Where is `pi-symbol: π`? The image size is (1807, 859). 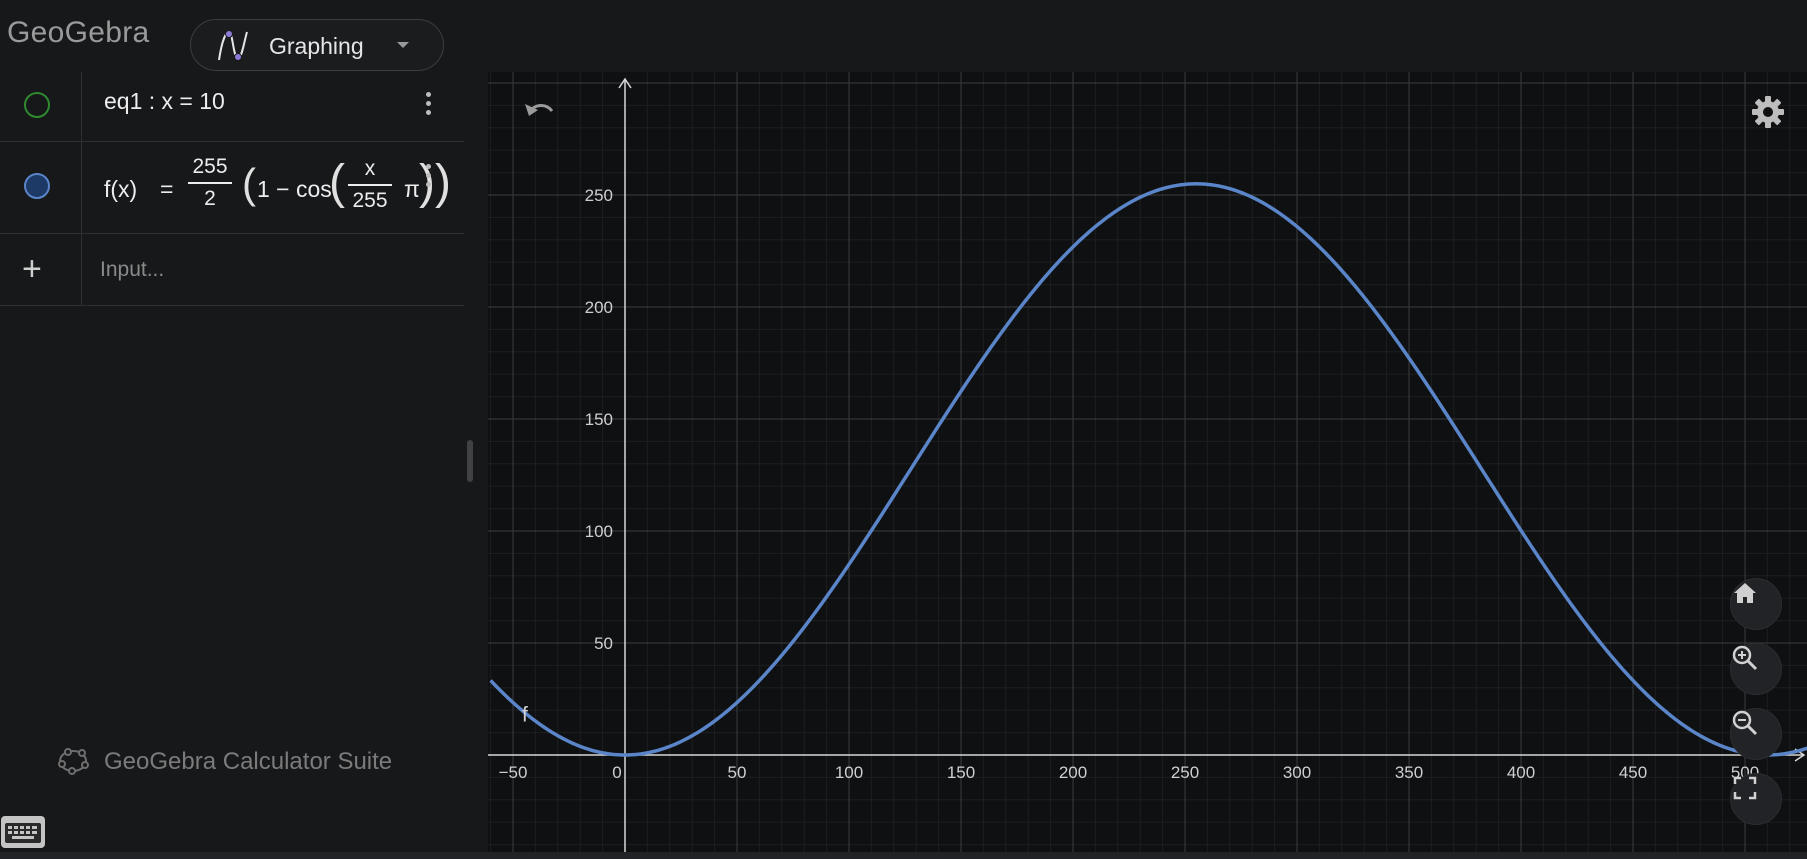 pi-symbol: π is located at coordinates (412, 189).